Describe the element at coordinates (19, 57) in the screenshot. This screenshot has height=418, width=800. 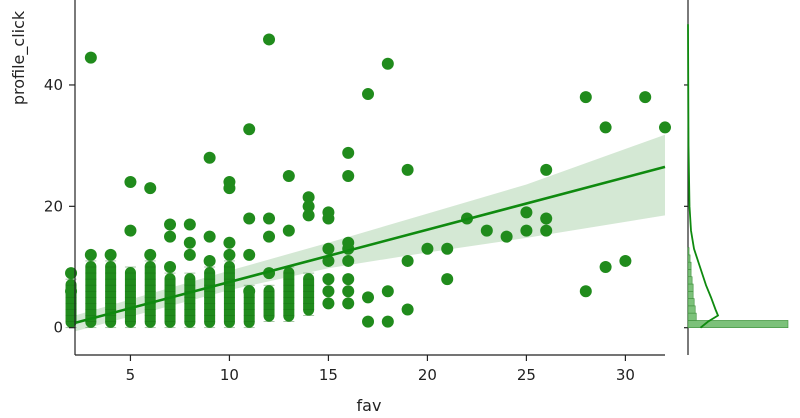
I see `y-axis-label: profile_click` at that location.